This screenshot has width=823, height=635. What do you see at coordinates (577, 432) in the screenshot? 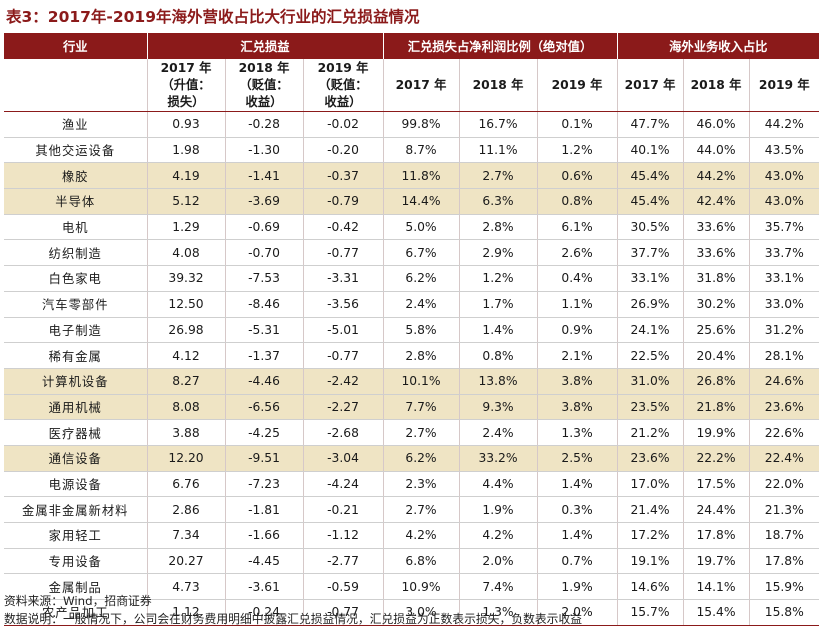
I see `cell-ratio-2019: 1.3%` at bounding box center [577, 432].